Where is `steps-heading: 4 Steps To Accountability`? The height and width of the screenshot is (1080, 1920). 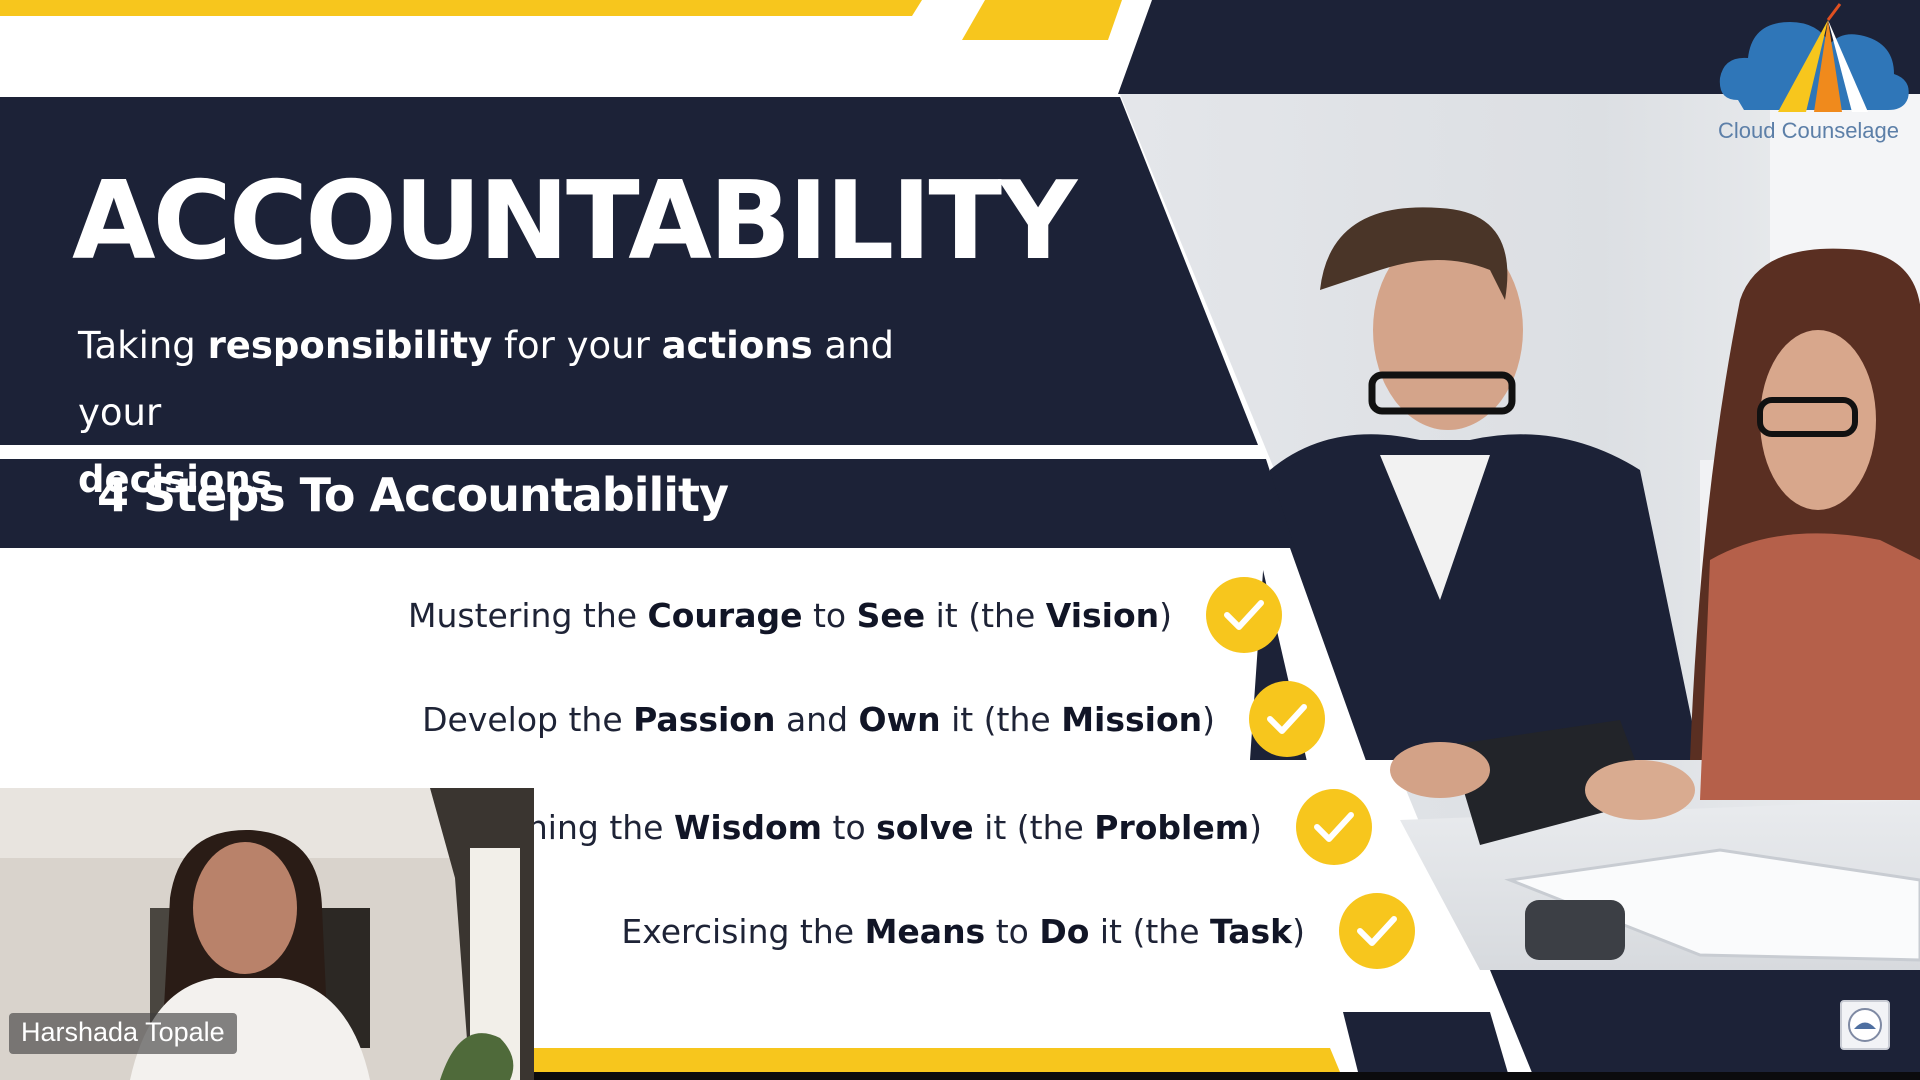 steps-heading: 4 Steps To Accountability is located at coordinates (413, 495).